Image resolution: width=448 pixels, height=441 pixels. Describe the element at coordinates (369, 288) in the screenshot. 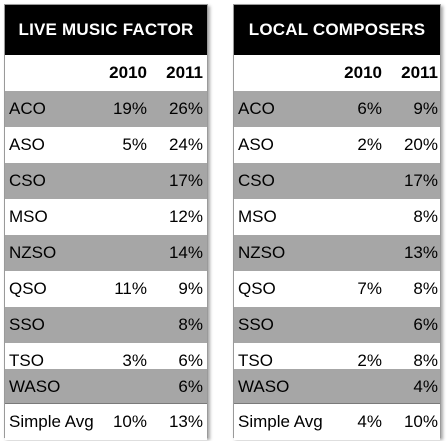

I see `value-2010: 7%` at that location.